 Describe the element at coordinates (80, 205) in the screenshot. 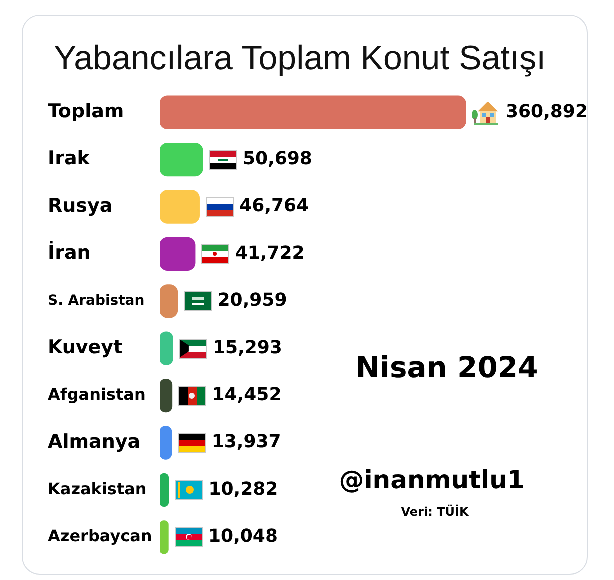

I see `y-tick-label: Rusya` at that location.